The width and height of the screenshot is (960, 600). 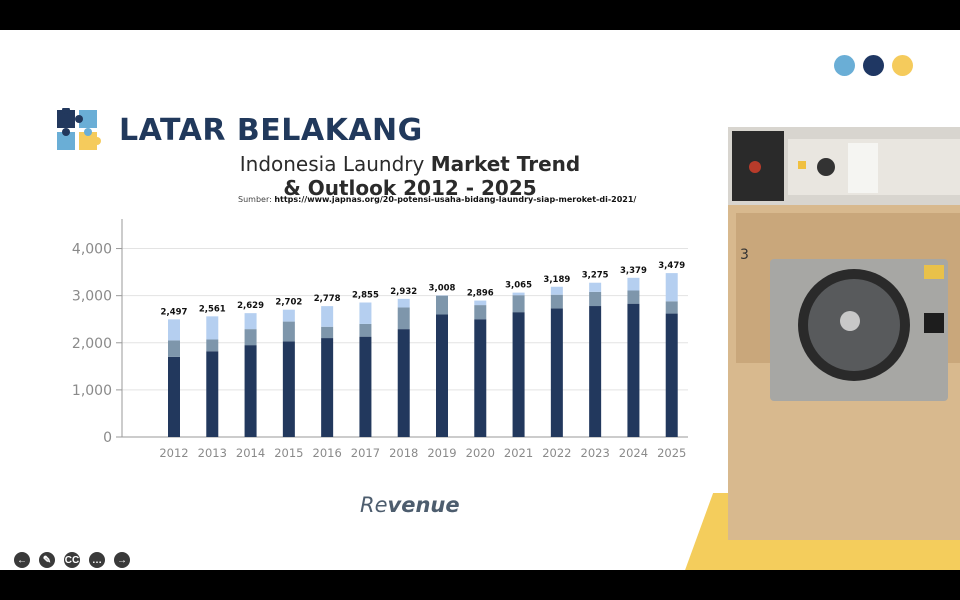 I want to click on bar-value-label: 2,896, so click(x=480, y=294).